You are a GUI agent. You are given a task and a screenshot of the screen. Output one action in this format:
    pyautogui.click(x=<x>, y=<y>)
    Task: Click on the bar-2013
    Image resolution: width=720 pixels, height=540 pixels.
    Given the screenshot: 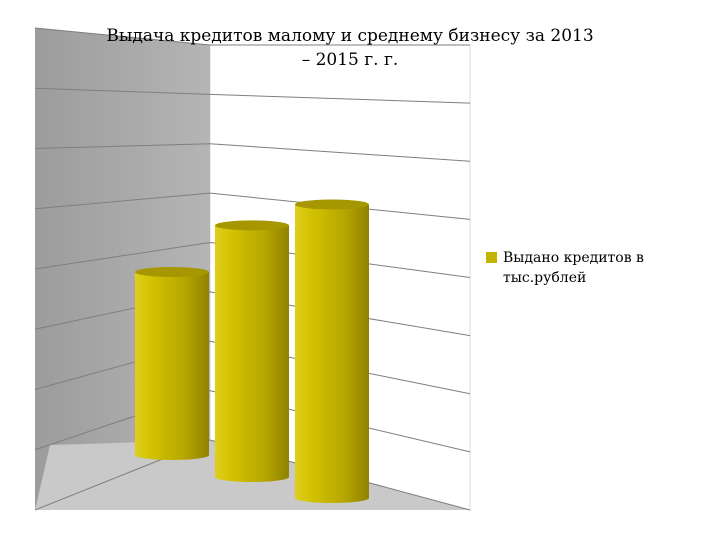 What is the action you would take?
    pyautogui.click(x=172, y=363)
    